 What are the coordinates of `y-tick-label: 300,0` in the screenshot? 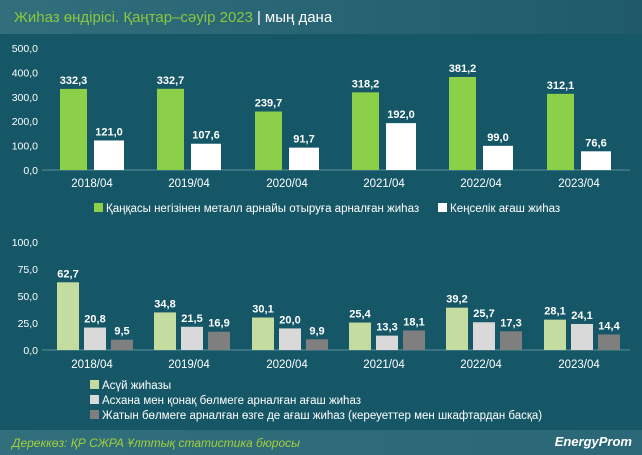 It's located at (25, 98).